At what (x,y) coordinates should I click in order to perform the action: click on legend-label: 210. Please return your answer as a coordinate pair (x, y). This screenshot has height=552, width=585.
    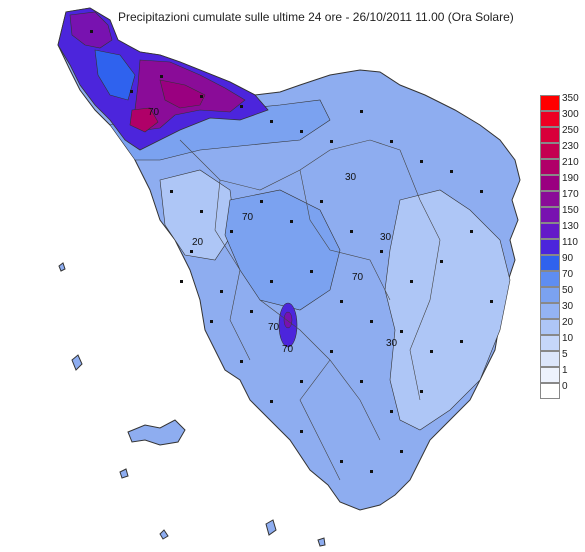
    Looking at the image, I should click on (570, 162).